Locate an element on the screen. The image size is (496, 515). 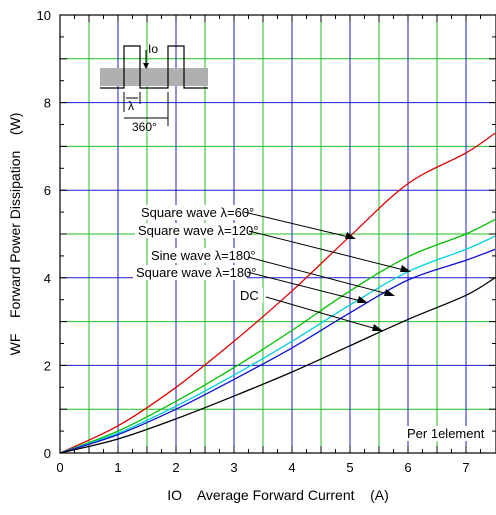
diagram-lambda-label: λ is located at coordinates (131, 106).